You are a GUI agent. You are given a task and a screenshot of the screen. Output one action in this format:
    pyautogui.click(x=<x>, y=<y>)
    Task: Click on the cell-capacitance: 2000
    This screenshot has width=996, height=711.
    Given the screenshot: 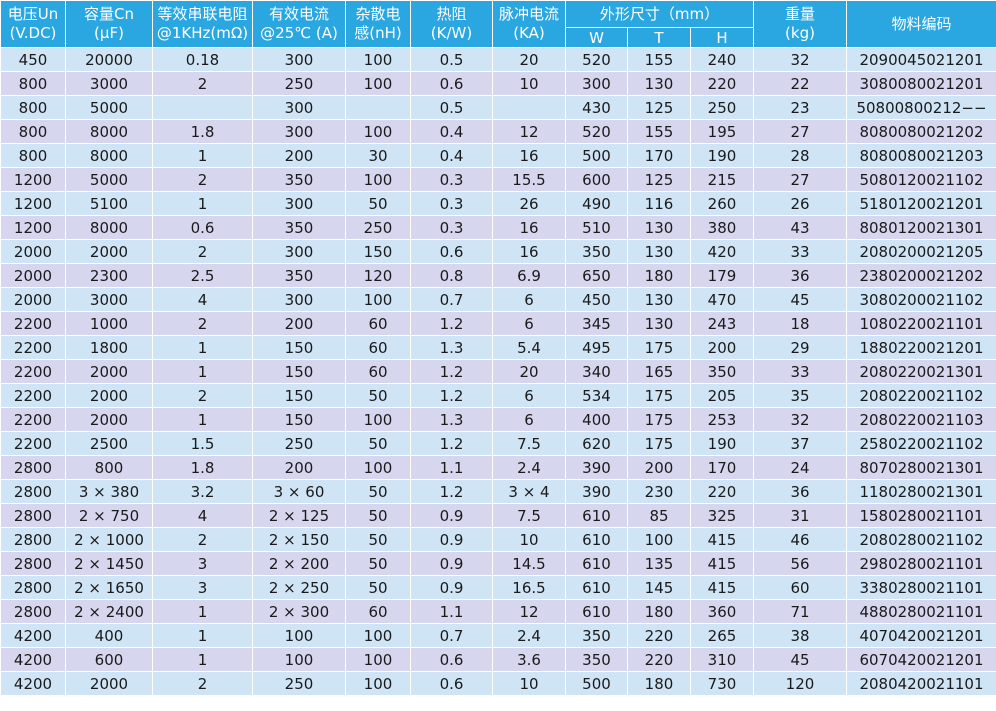 What is the action you would take?
    pyautogui.click(x=109, y=251)
    